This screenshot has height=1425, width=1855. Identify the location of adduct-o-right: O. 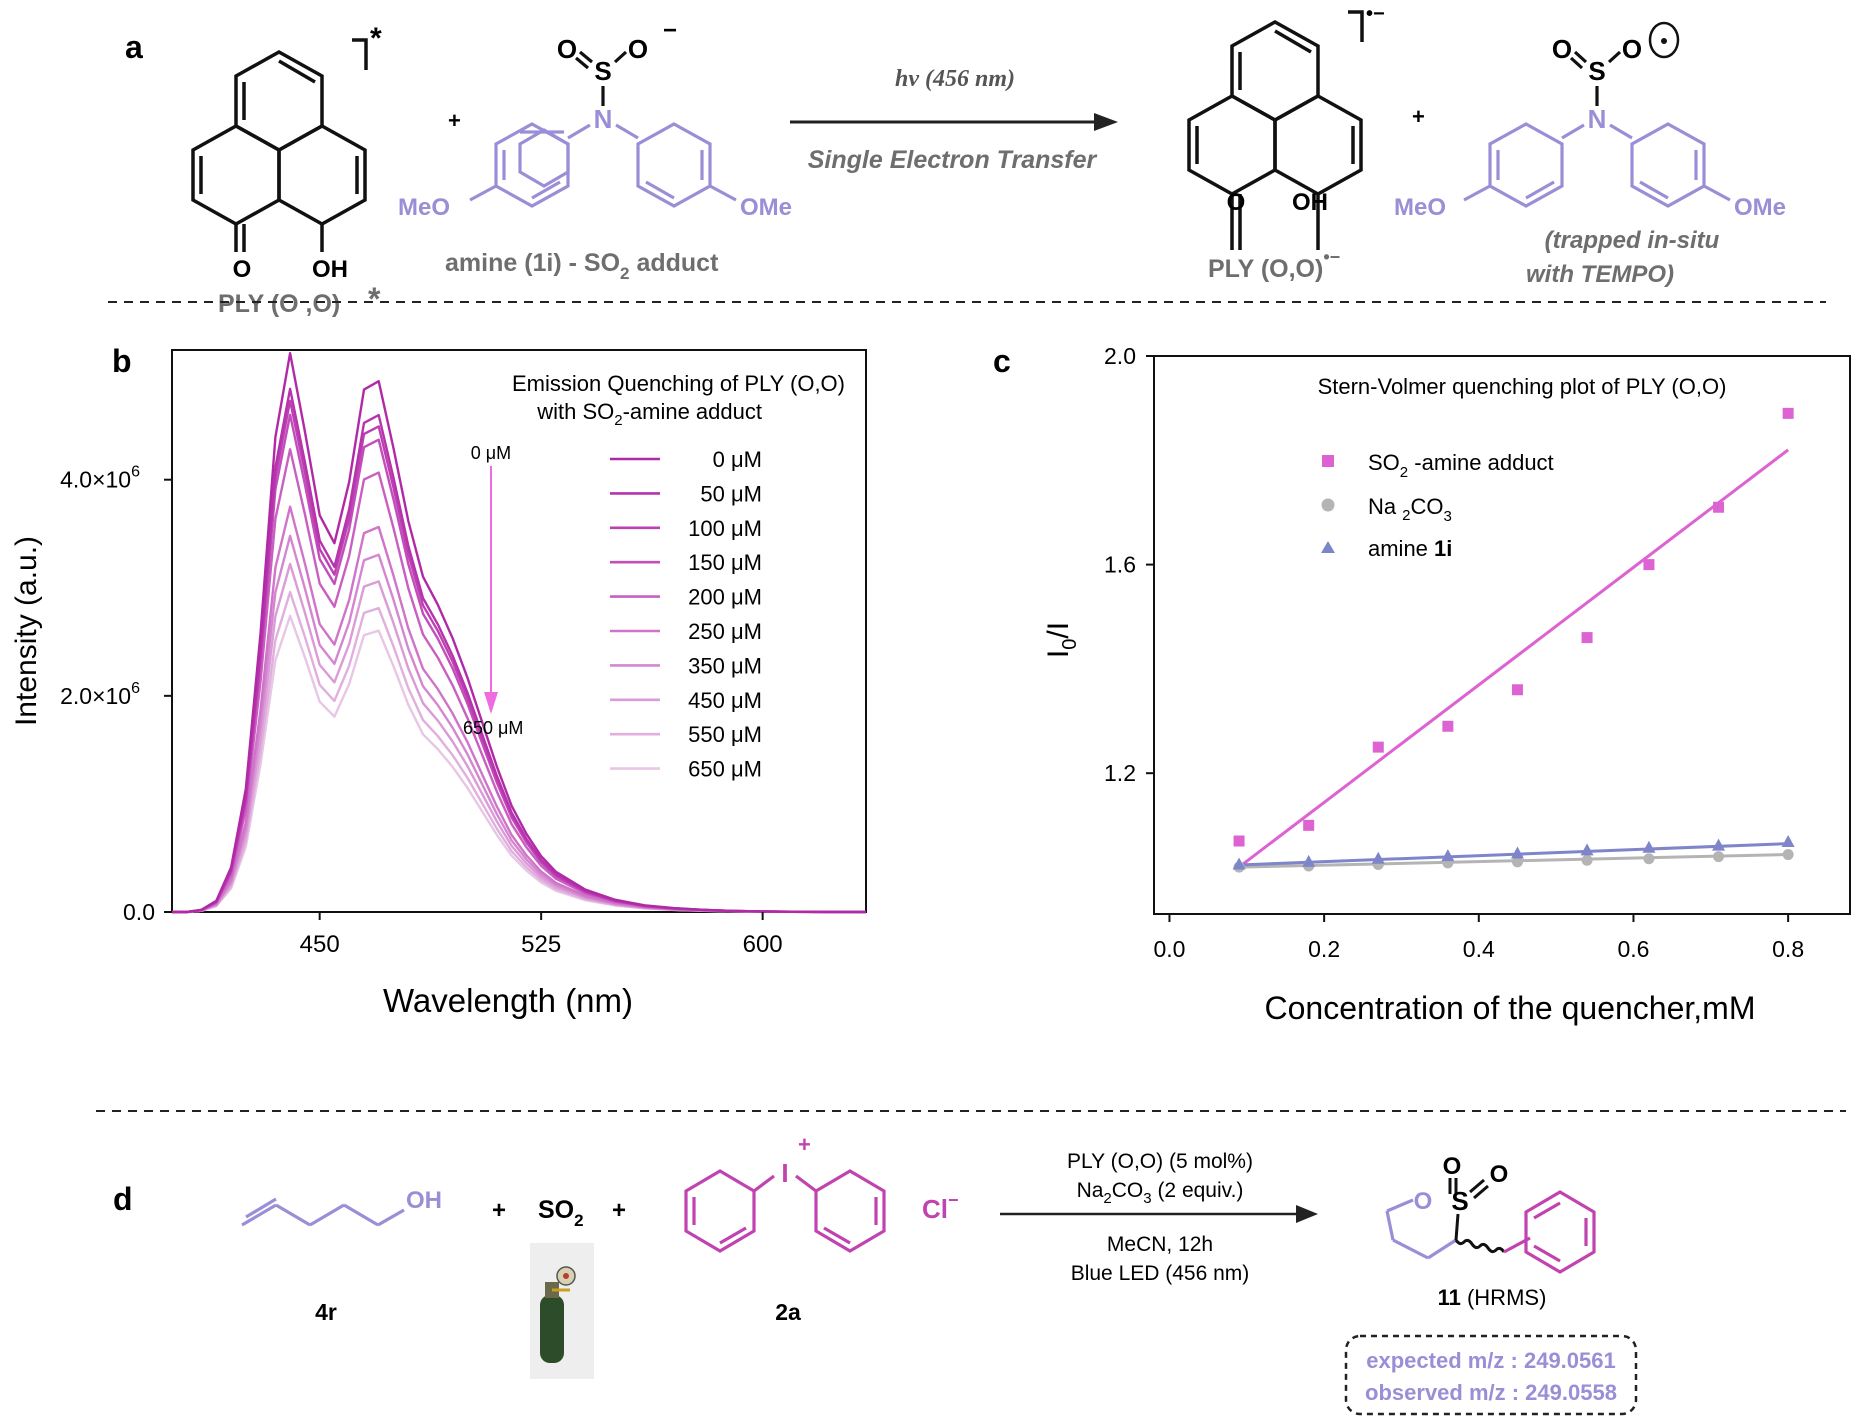
(638, 49).